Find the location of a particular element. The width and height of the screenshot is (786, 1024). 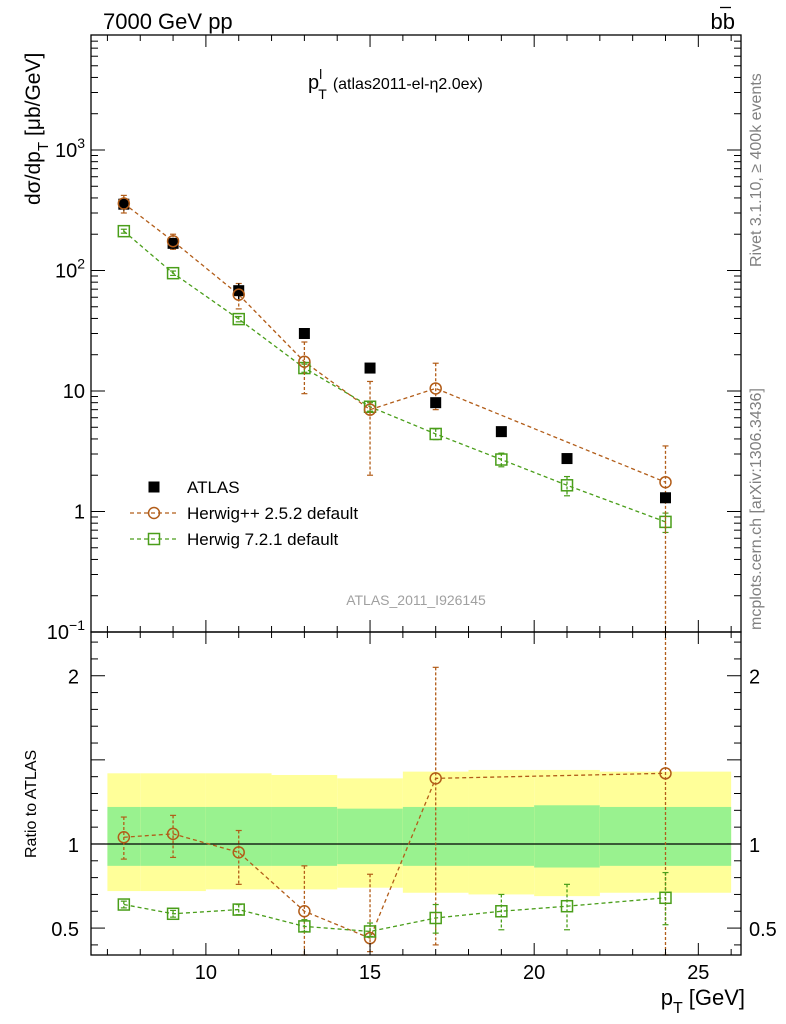

watermark: ATLAS_2011_I926145 is located at coordinates (416, 600).